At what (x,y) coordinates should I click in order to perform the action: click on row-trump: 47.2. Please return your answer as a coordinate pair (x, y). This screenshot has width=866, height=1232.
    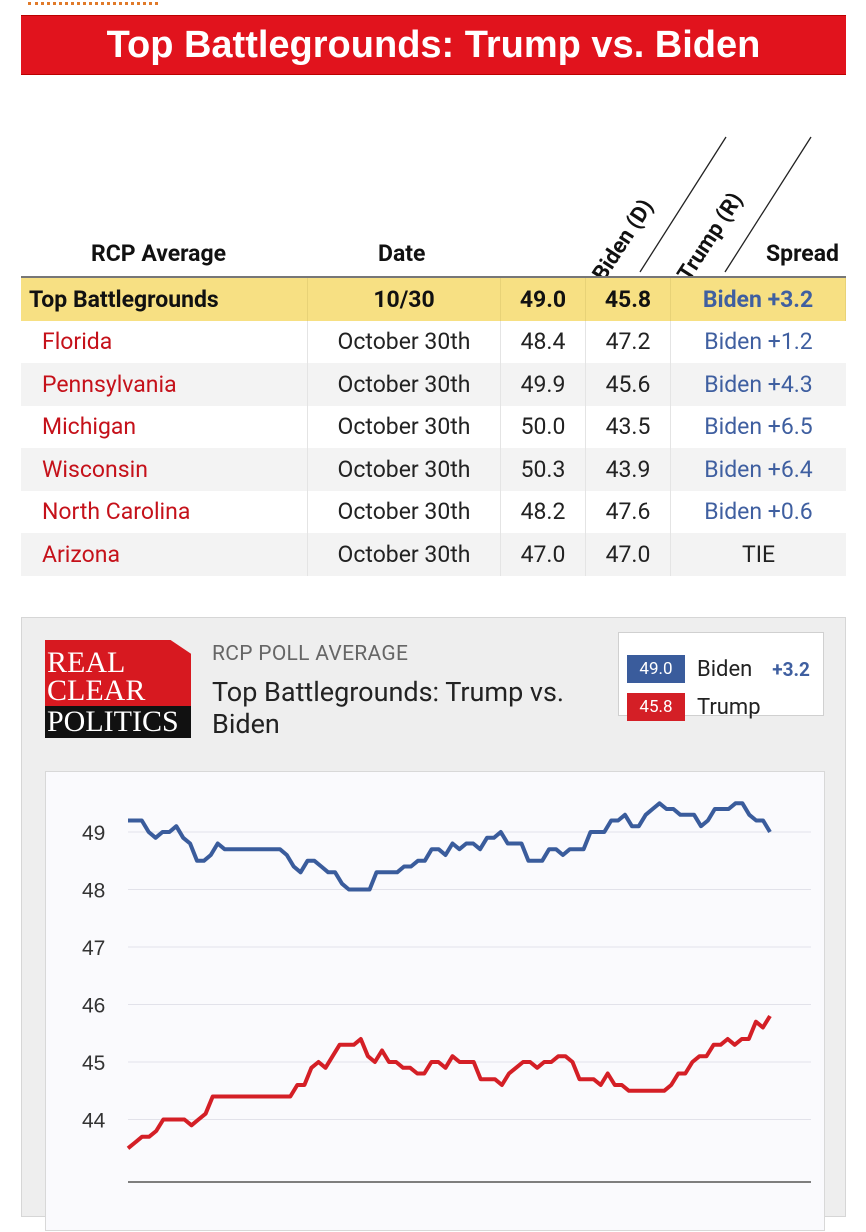
    Looking at the image, I should click on (628, 341).